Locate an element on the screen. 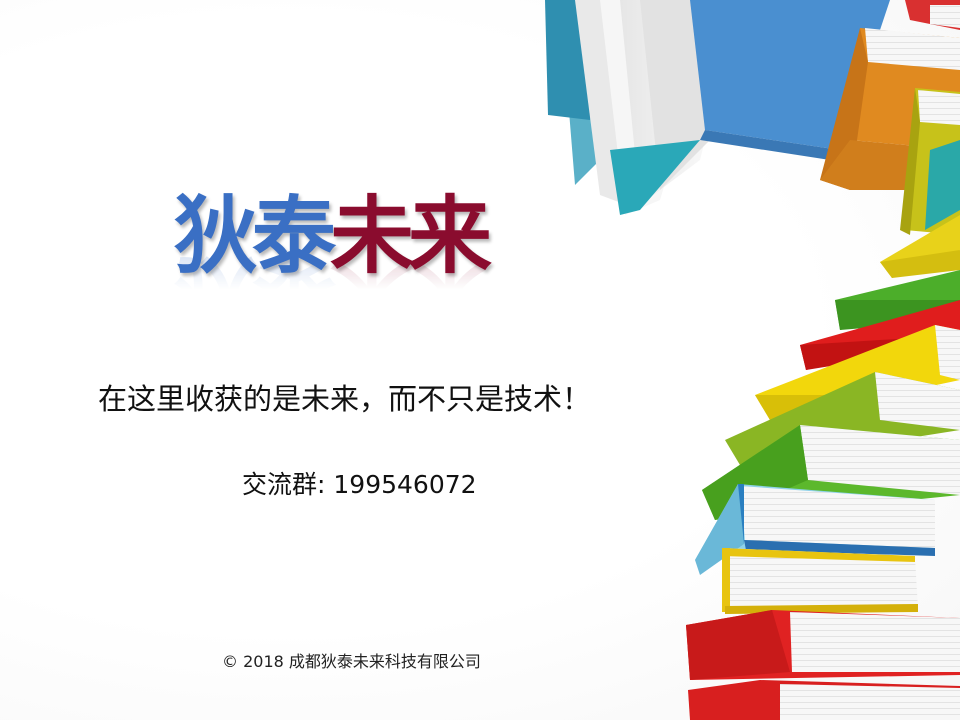  red-book-bottom is located at coordinates (823, 645).